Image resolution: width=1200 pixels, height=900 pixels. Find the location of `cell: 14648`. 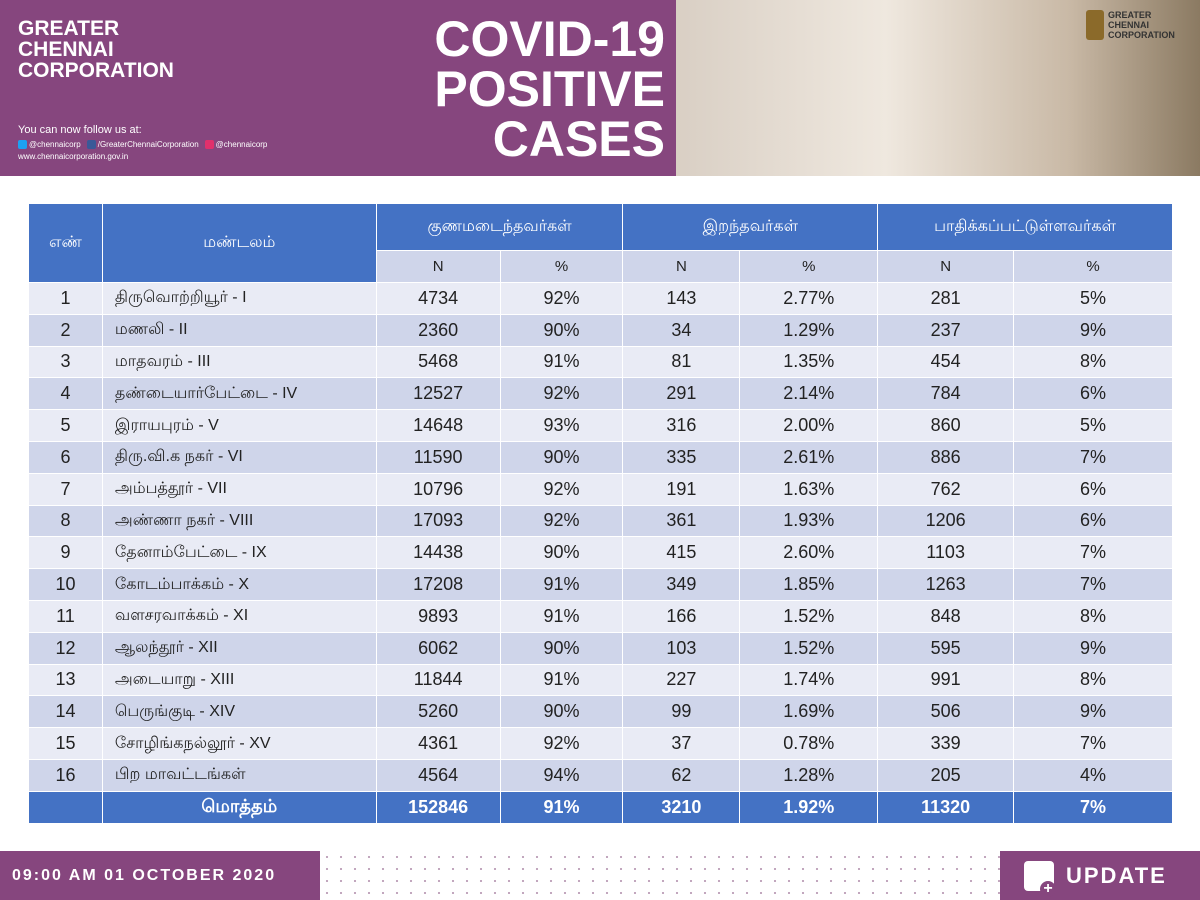

cell: 14648 is located at coordinates (438, 425).